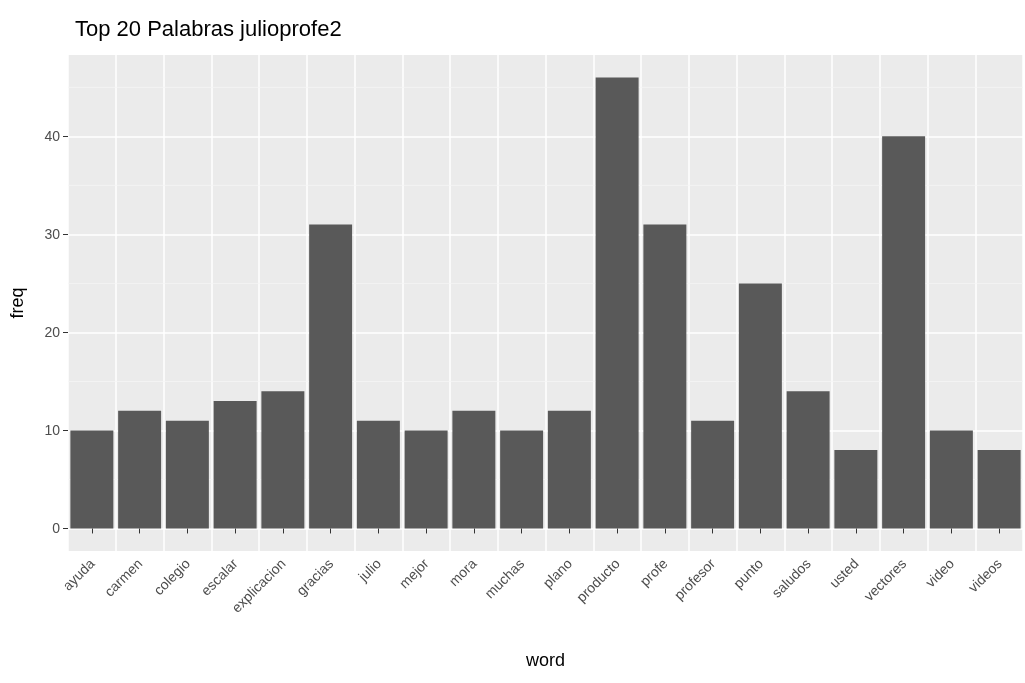  What do you see at coordinates (52, 234) in the screenshot?
I see `y-tick-label: 30` at bounding box center [52, 234].